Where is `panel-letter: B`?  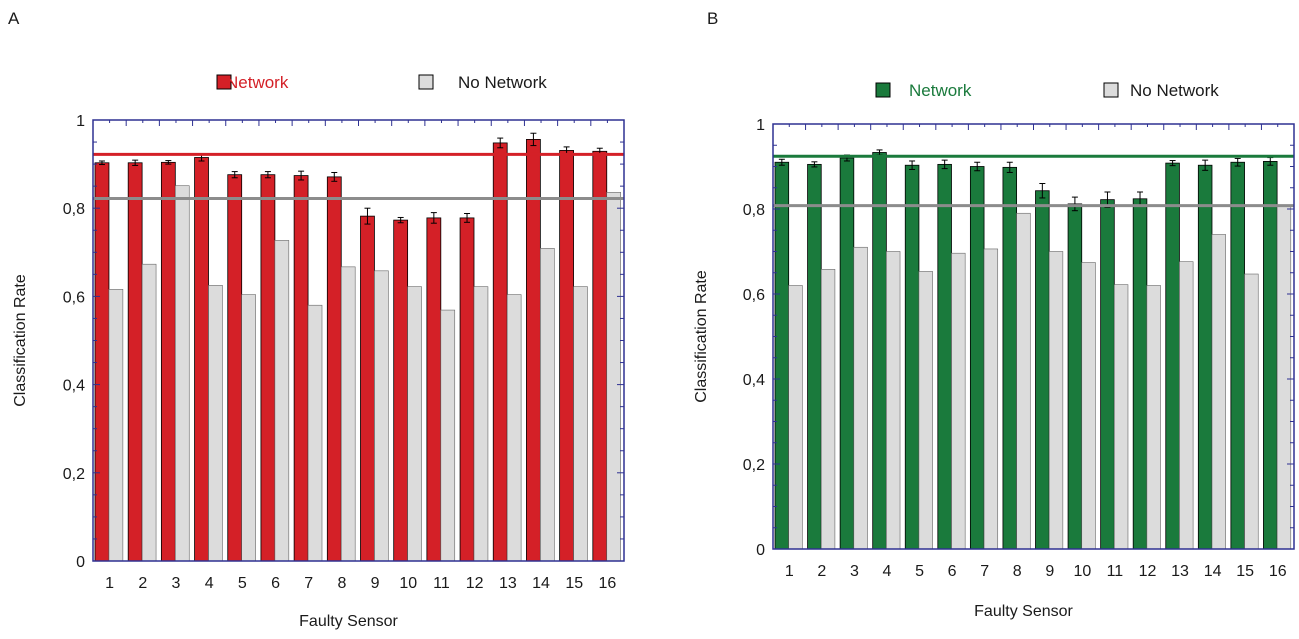 panel-letter: B is located at coordinates (712, 18).